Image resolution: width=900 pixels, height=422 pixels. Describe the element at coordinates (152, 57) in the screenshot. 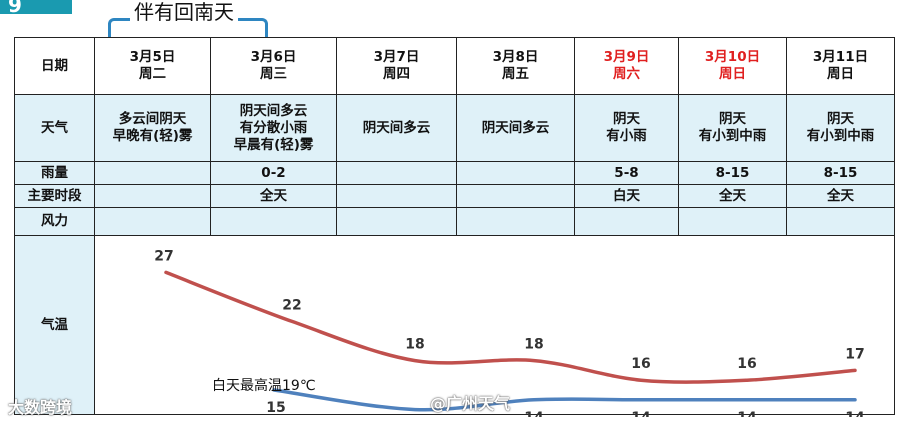

I see `date-label: 3月5日` at that location.